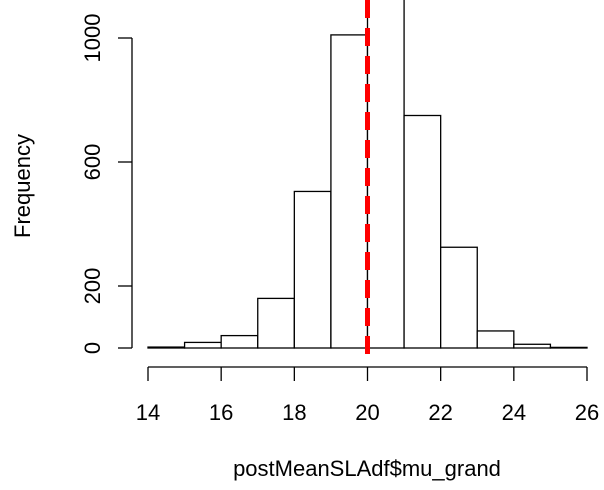 This screenshot has height=490, width=604. Describe the element at coordinates (367, 468) in the screenshot. I see `x-axis-label: postMeanSLAdf$mu_grand` at that location.